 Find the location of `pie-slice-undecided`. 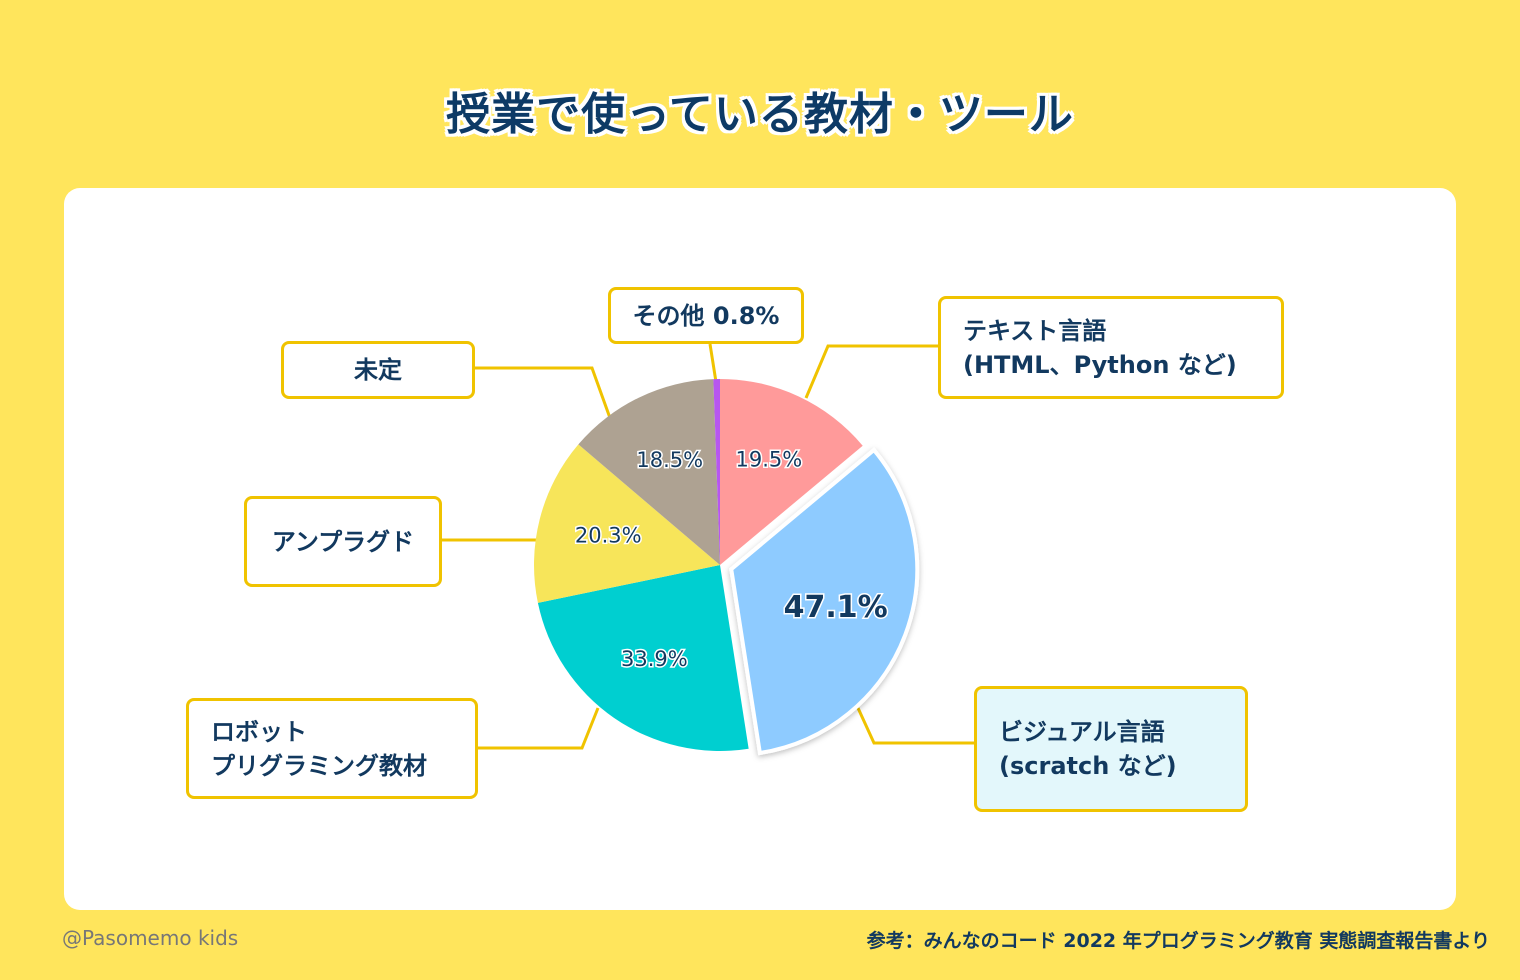

pie-slice-undecided is located at coordinates (649, 472).